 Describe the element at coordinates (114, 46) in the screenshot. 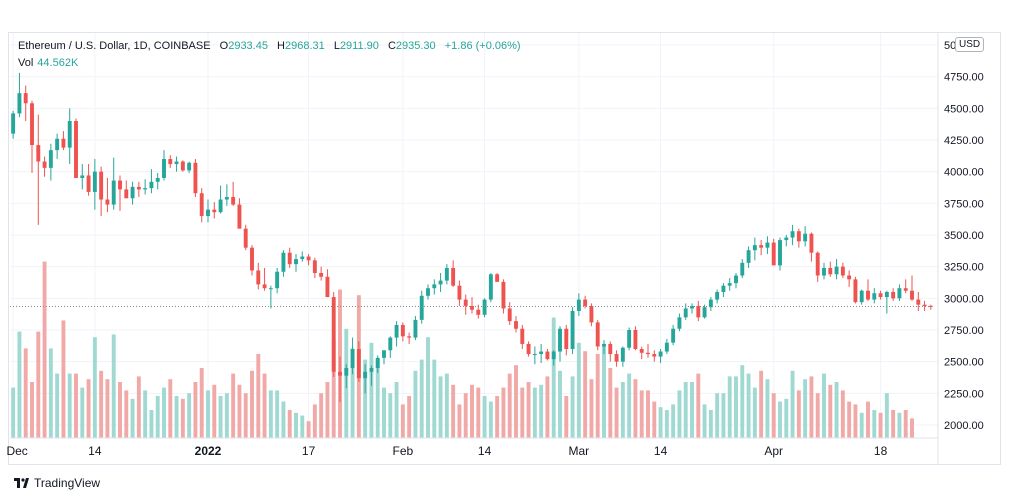

I see `symbol-title: Ethereum / U.S. Dollar, 1D, COINBASE` at that location.